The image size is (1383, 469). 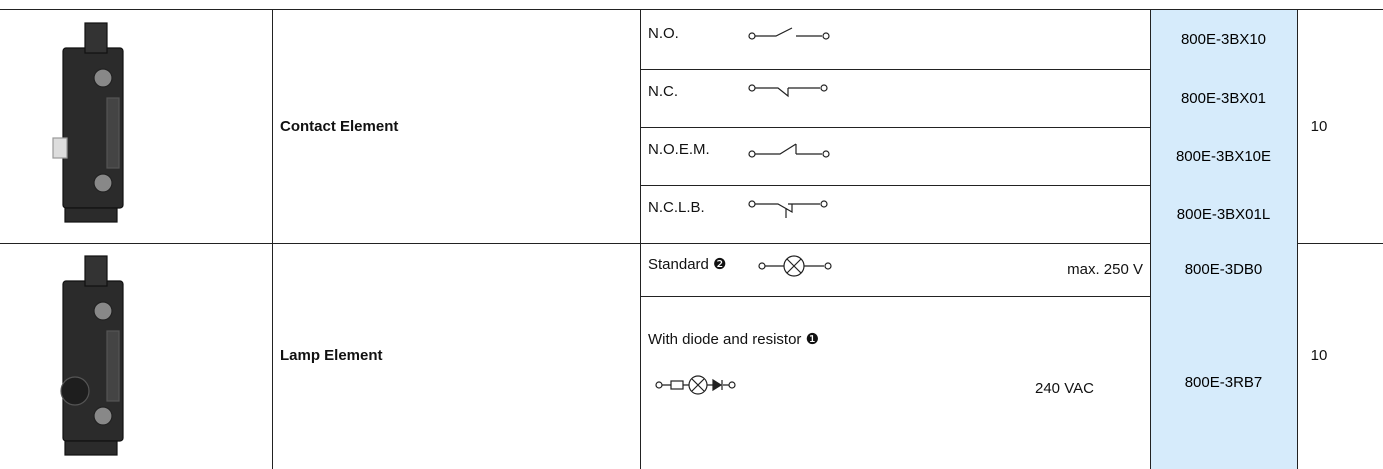 What do you see at coordinates (676, 207) in the screenshot?
I see `option-label: N.C.L.B.` at bounding box center [676, 207].